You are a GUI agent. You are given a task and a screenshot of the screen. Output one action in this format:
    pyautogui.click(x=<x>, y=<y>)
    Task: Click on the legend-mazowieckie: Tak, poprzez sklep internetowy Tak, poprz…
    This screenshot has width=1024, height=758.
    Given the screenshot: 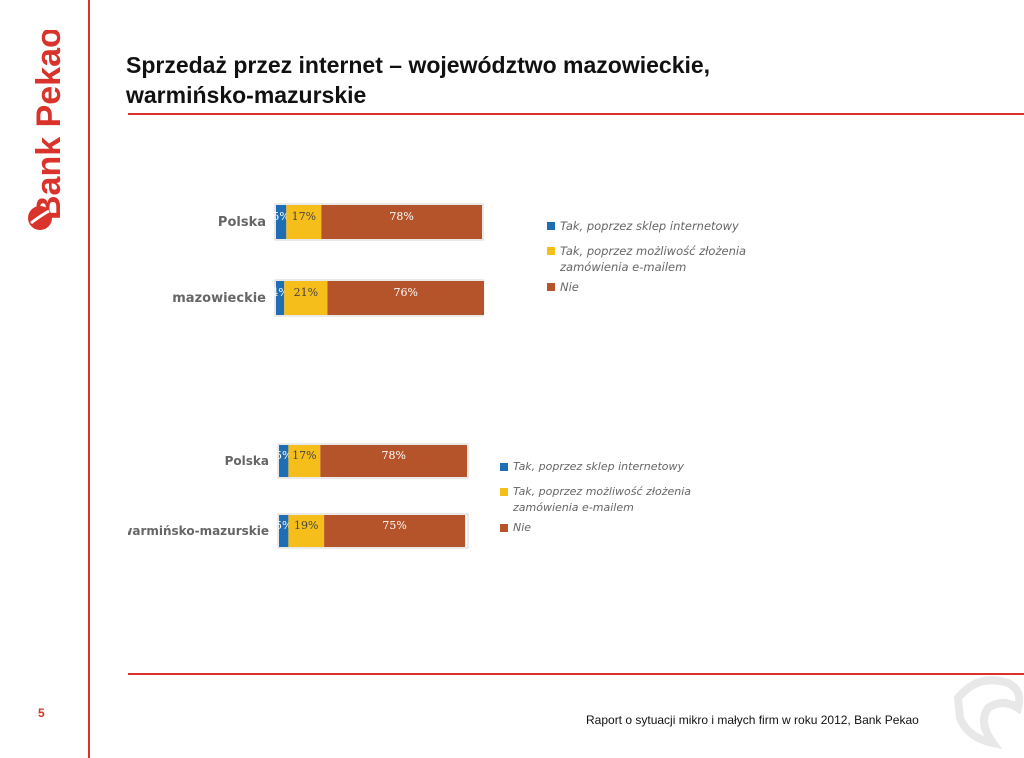 What is the action you would take?
    pyautogui.click(x=646, y=258)
    